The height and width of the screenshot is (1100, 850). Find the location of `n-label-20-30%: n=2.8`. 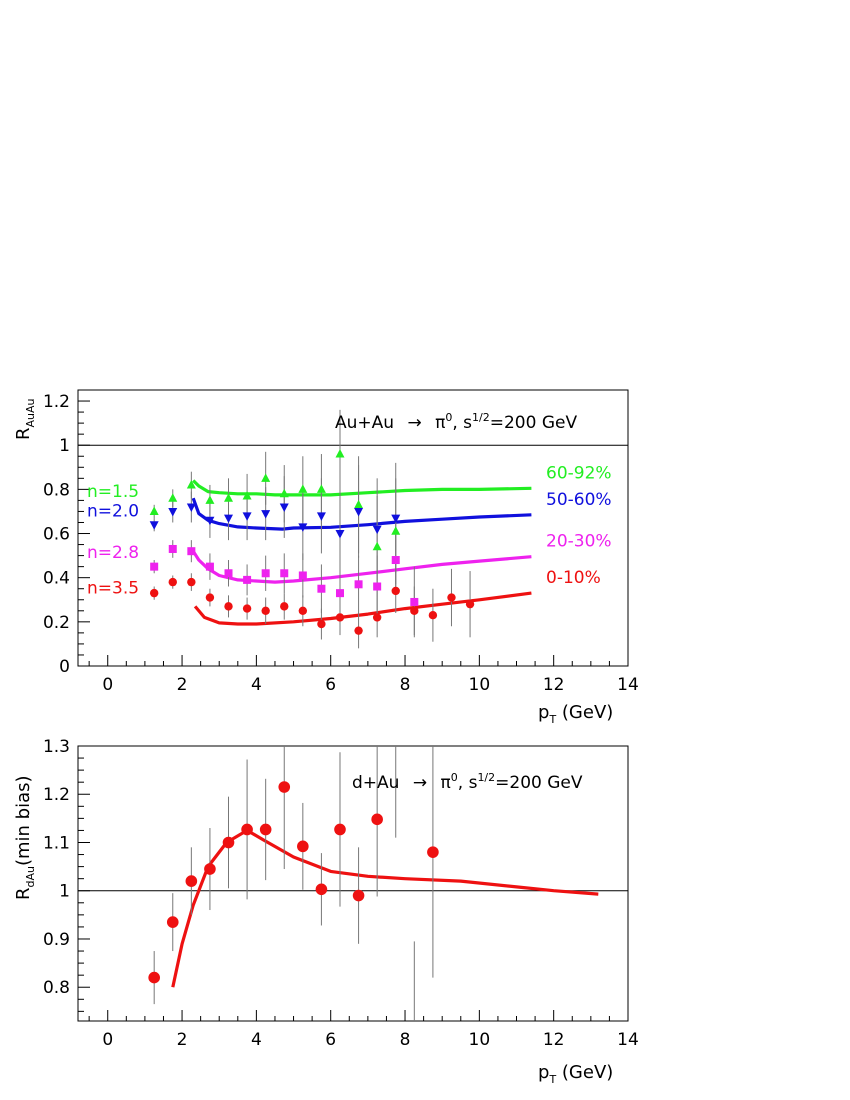

n-label-20-30%: n=2.8 is located at coordinates (113, 553).